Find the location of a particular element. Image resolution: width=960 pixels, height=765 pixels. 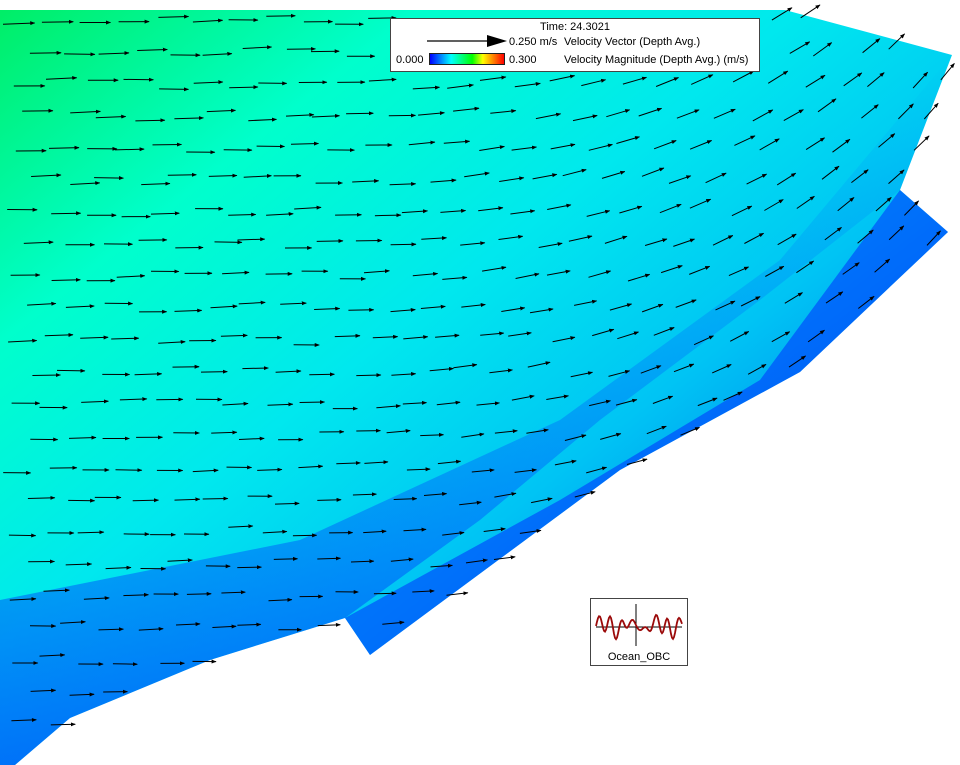

magnitude-max-label: 0.300 is located at coordinates (523, 60).